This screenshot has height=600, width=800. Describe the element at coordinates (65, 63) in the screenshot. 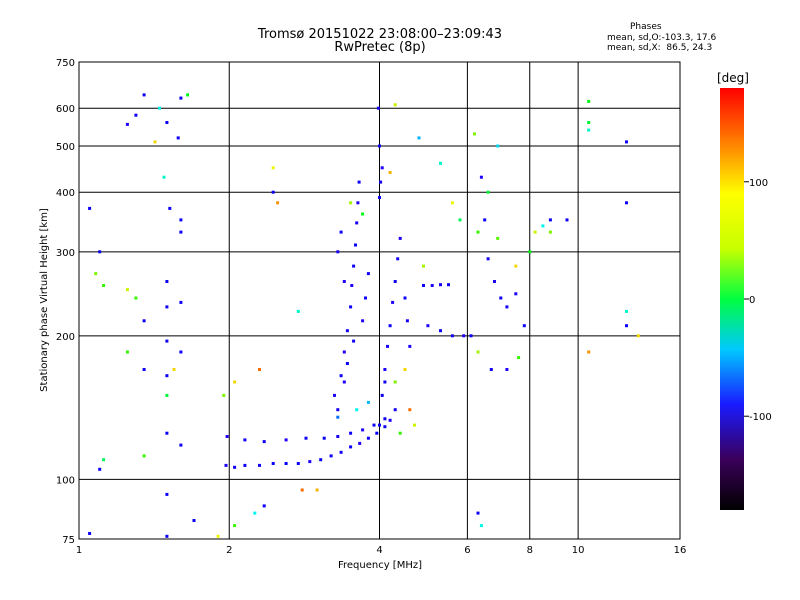

I see `y-tick-label: 750` at that location.